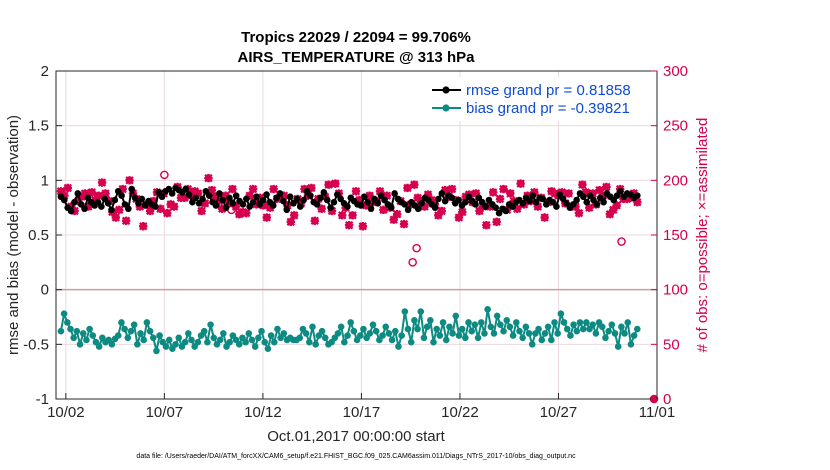 The width and height of the screenshot is (830, 470). I want to click on left-tick-label: 2, so click(45, 71).